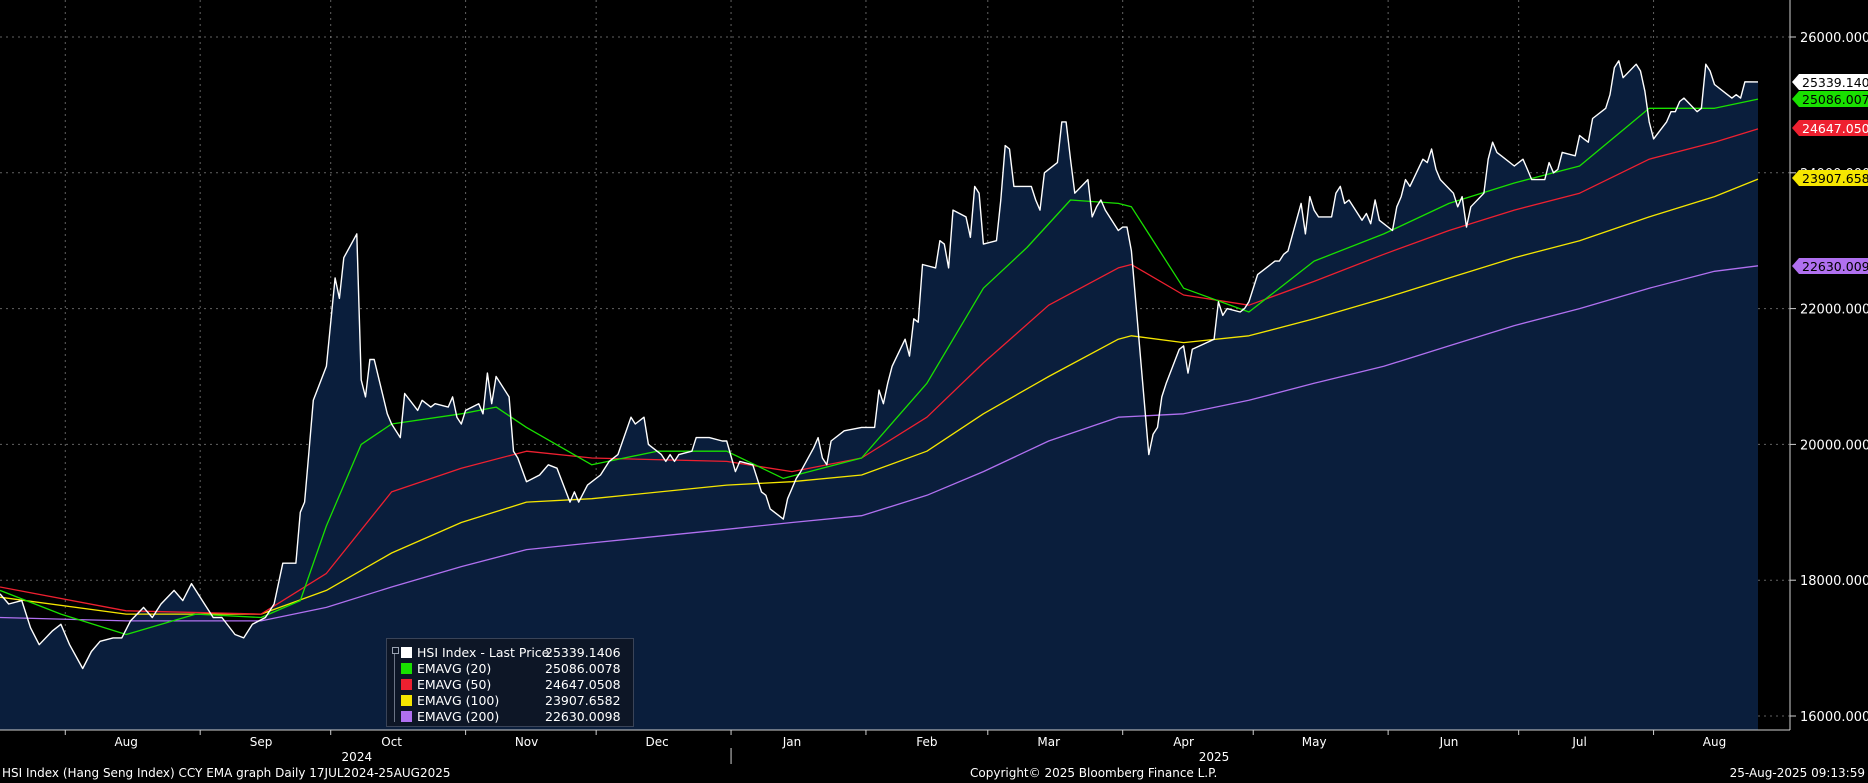  I want to click on legend-series-value: 24647.0508, so click(583, 684).